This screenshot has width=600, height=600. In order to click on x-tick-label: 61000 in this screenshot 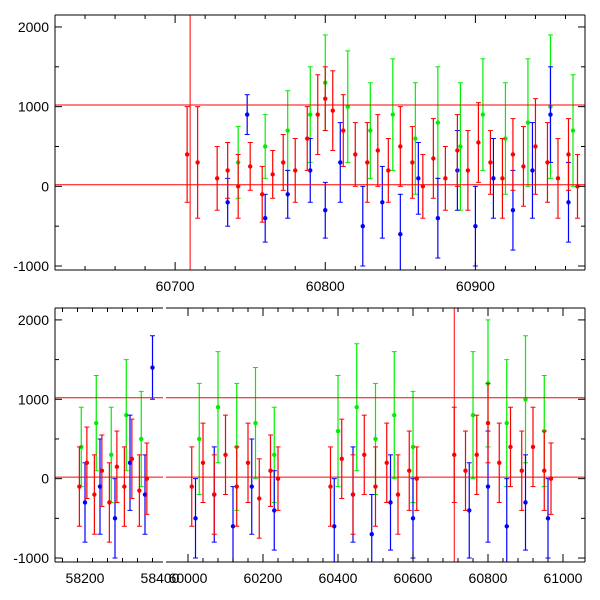, I will do `click(563, 578)`.